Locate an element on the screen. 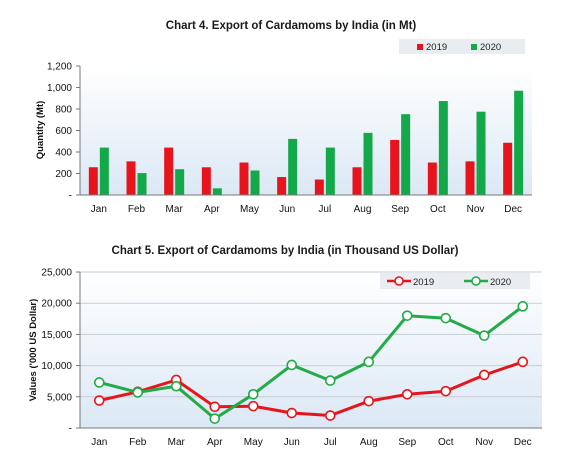  chart-4-x-tick-label: Dec is located at coordinates (513, 209).